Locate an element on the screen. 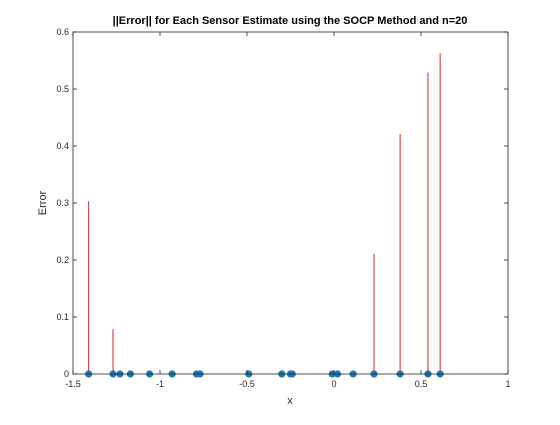  x-tick-label-2: -0.5 is located at coordinates (247, 384).